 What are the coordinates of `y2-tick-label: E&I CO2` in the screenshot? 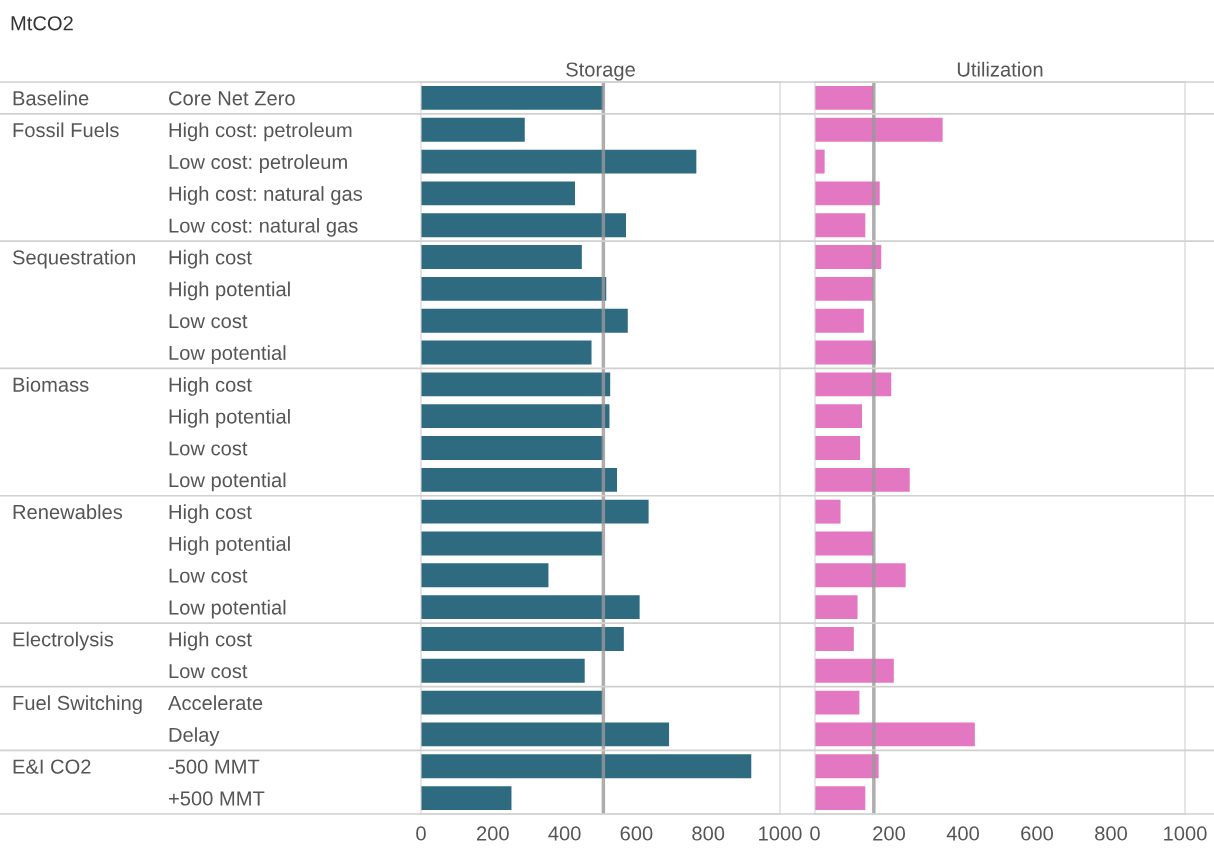 It's located at (52, 766).